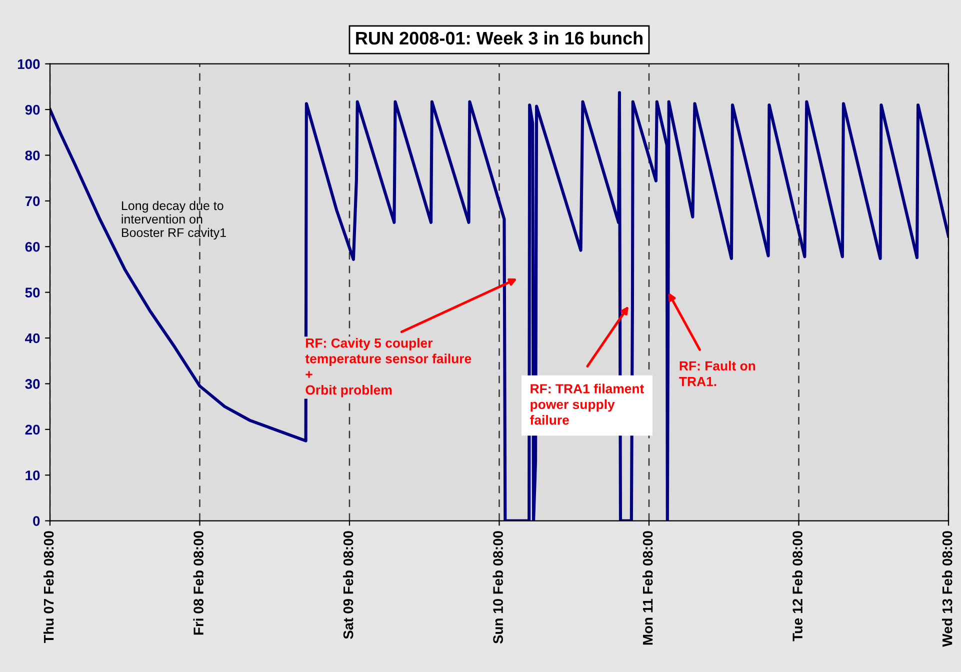 This screenshot has height=672, width=961. Describe the element at coordinates (36, 521) in the screenshot. I see `y-tick-label: 0` at that location.